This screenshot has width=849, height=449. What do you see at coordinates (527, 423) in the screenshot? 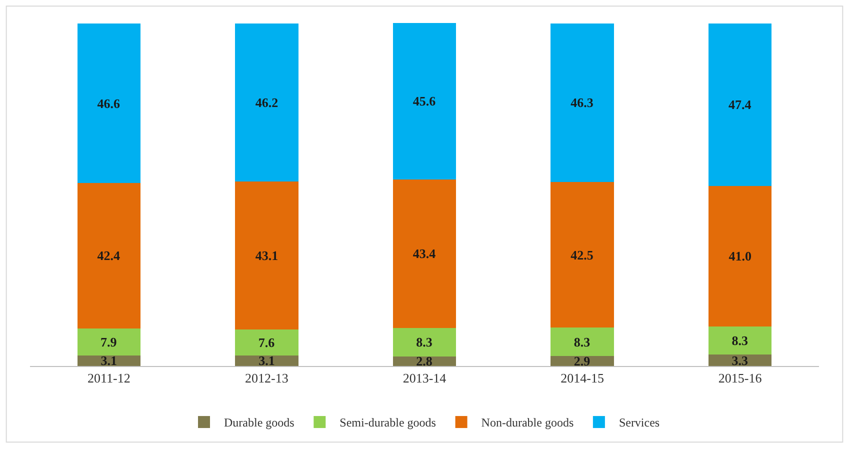
I see `legend-label: Non-durable goods` at bounding box center [527, 423].